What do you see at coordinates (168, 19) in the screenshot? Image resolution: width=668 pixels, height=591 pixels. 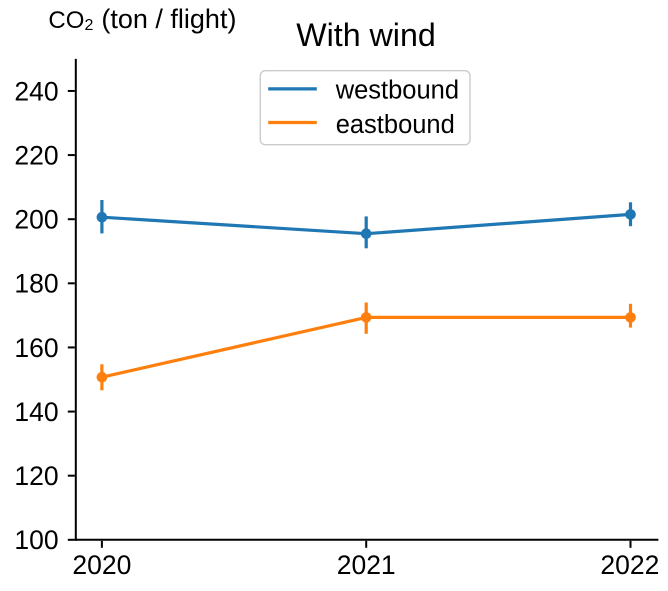 I see `svg-text: (ton / flight)` at bounding box center [168, 19].